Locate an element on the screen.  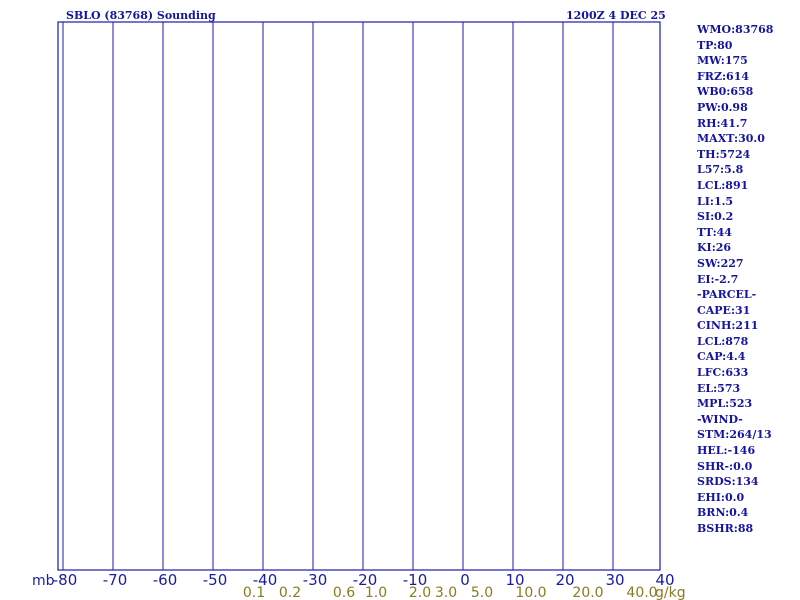
sounding-parameter: STM:264/13 is located at coordinates (734, 435).